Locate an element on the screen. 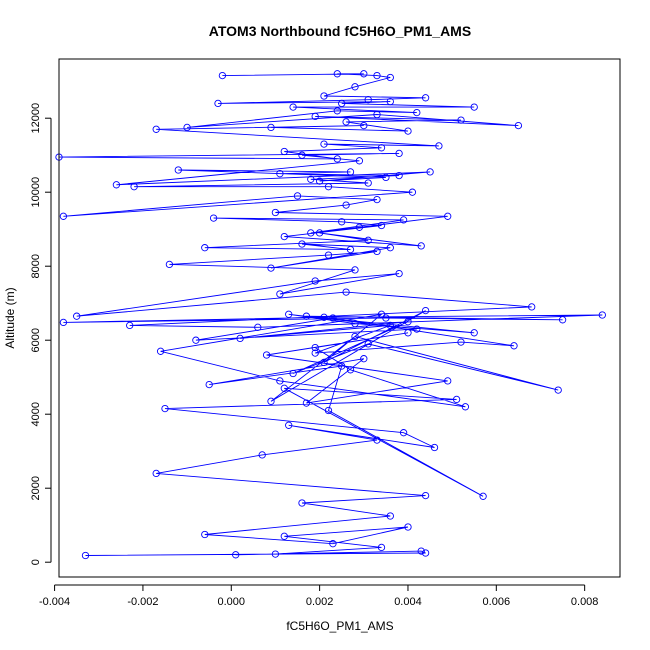 The image size is (650, 650). x-tick-label: 0.008 is located at coordinates (585, 602).